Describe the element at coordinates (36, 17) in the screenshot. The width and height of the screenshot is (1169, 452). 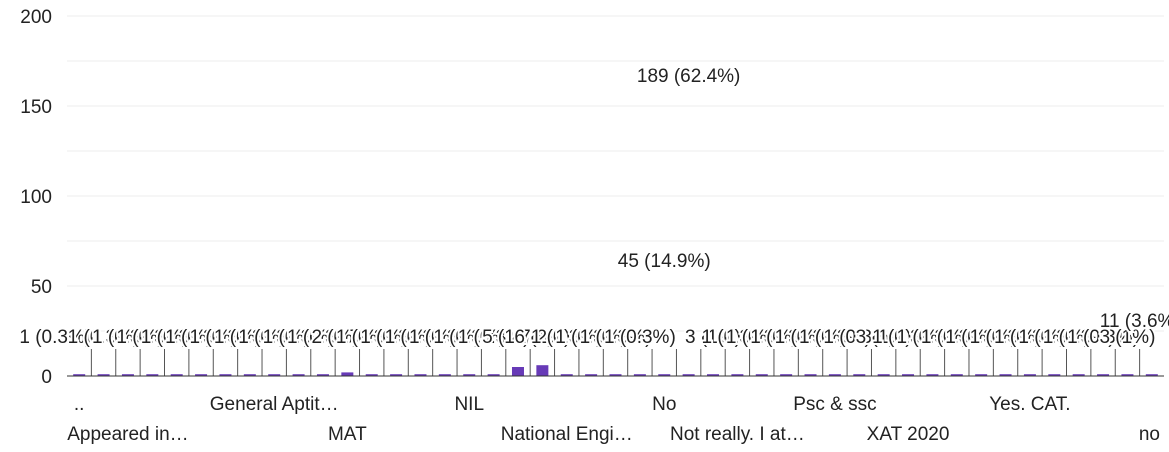
I see `y-tick-label: 200` at that location.